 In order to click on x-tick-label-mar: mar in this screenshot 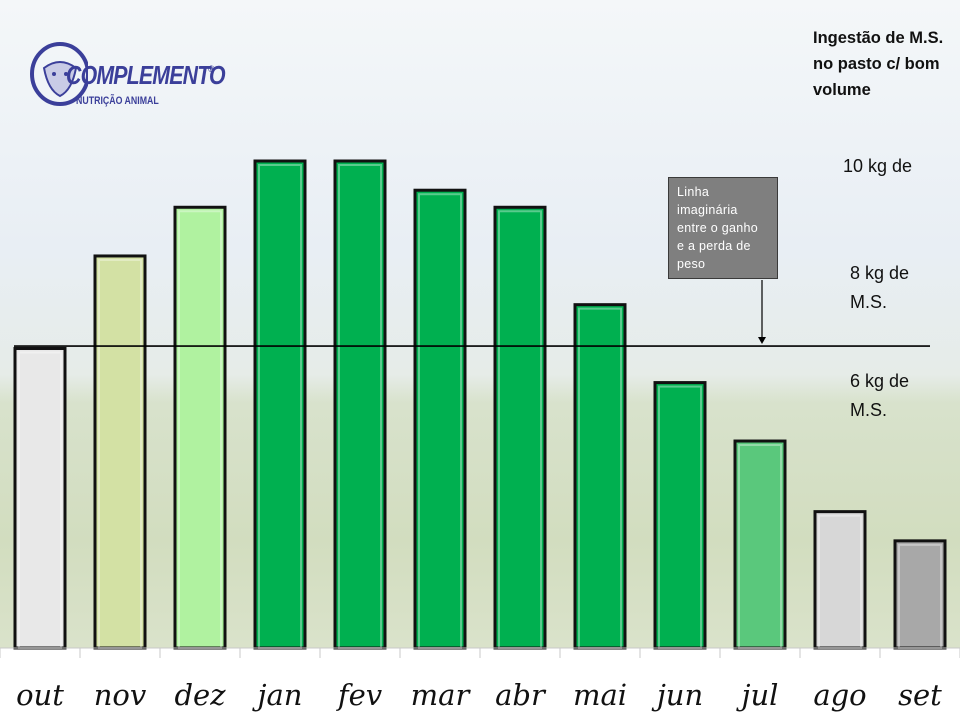, I will do `click(441, 695)`.